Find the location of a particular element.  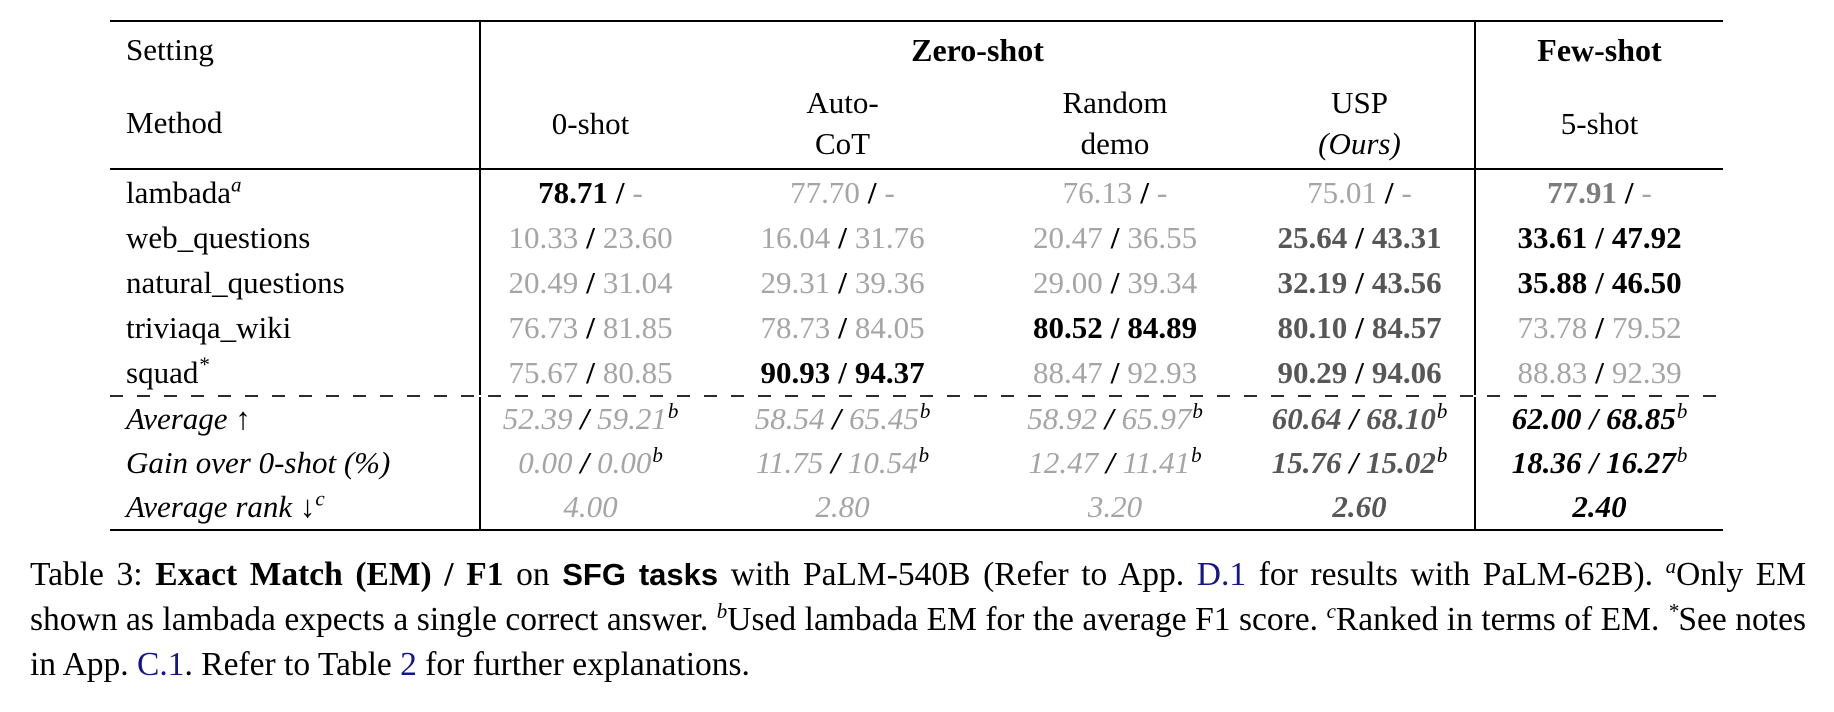

caption-superscript: b is located at coordinates (722, 610).